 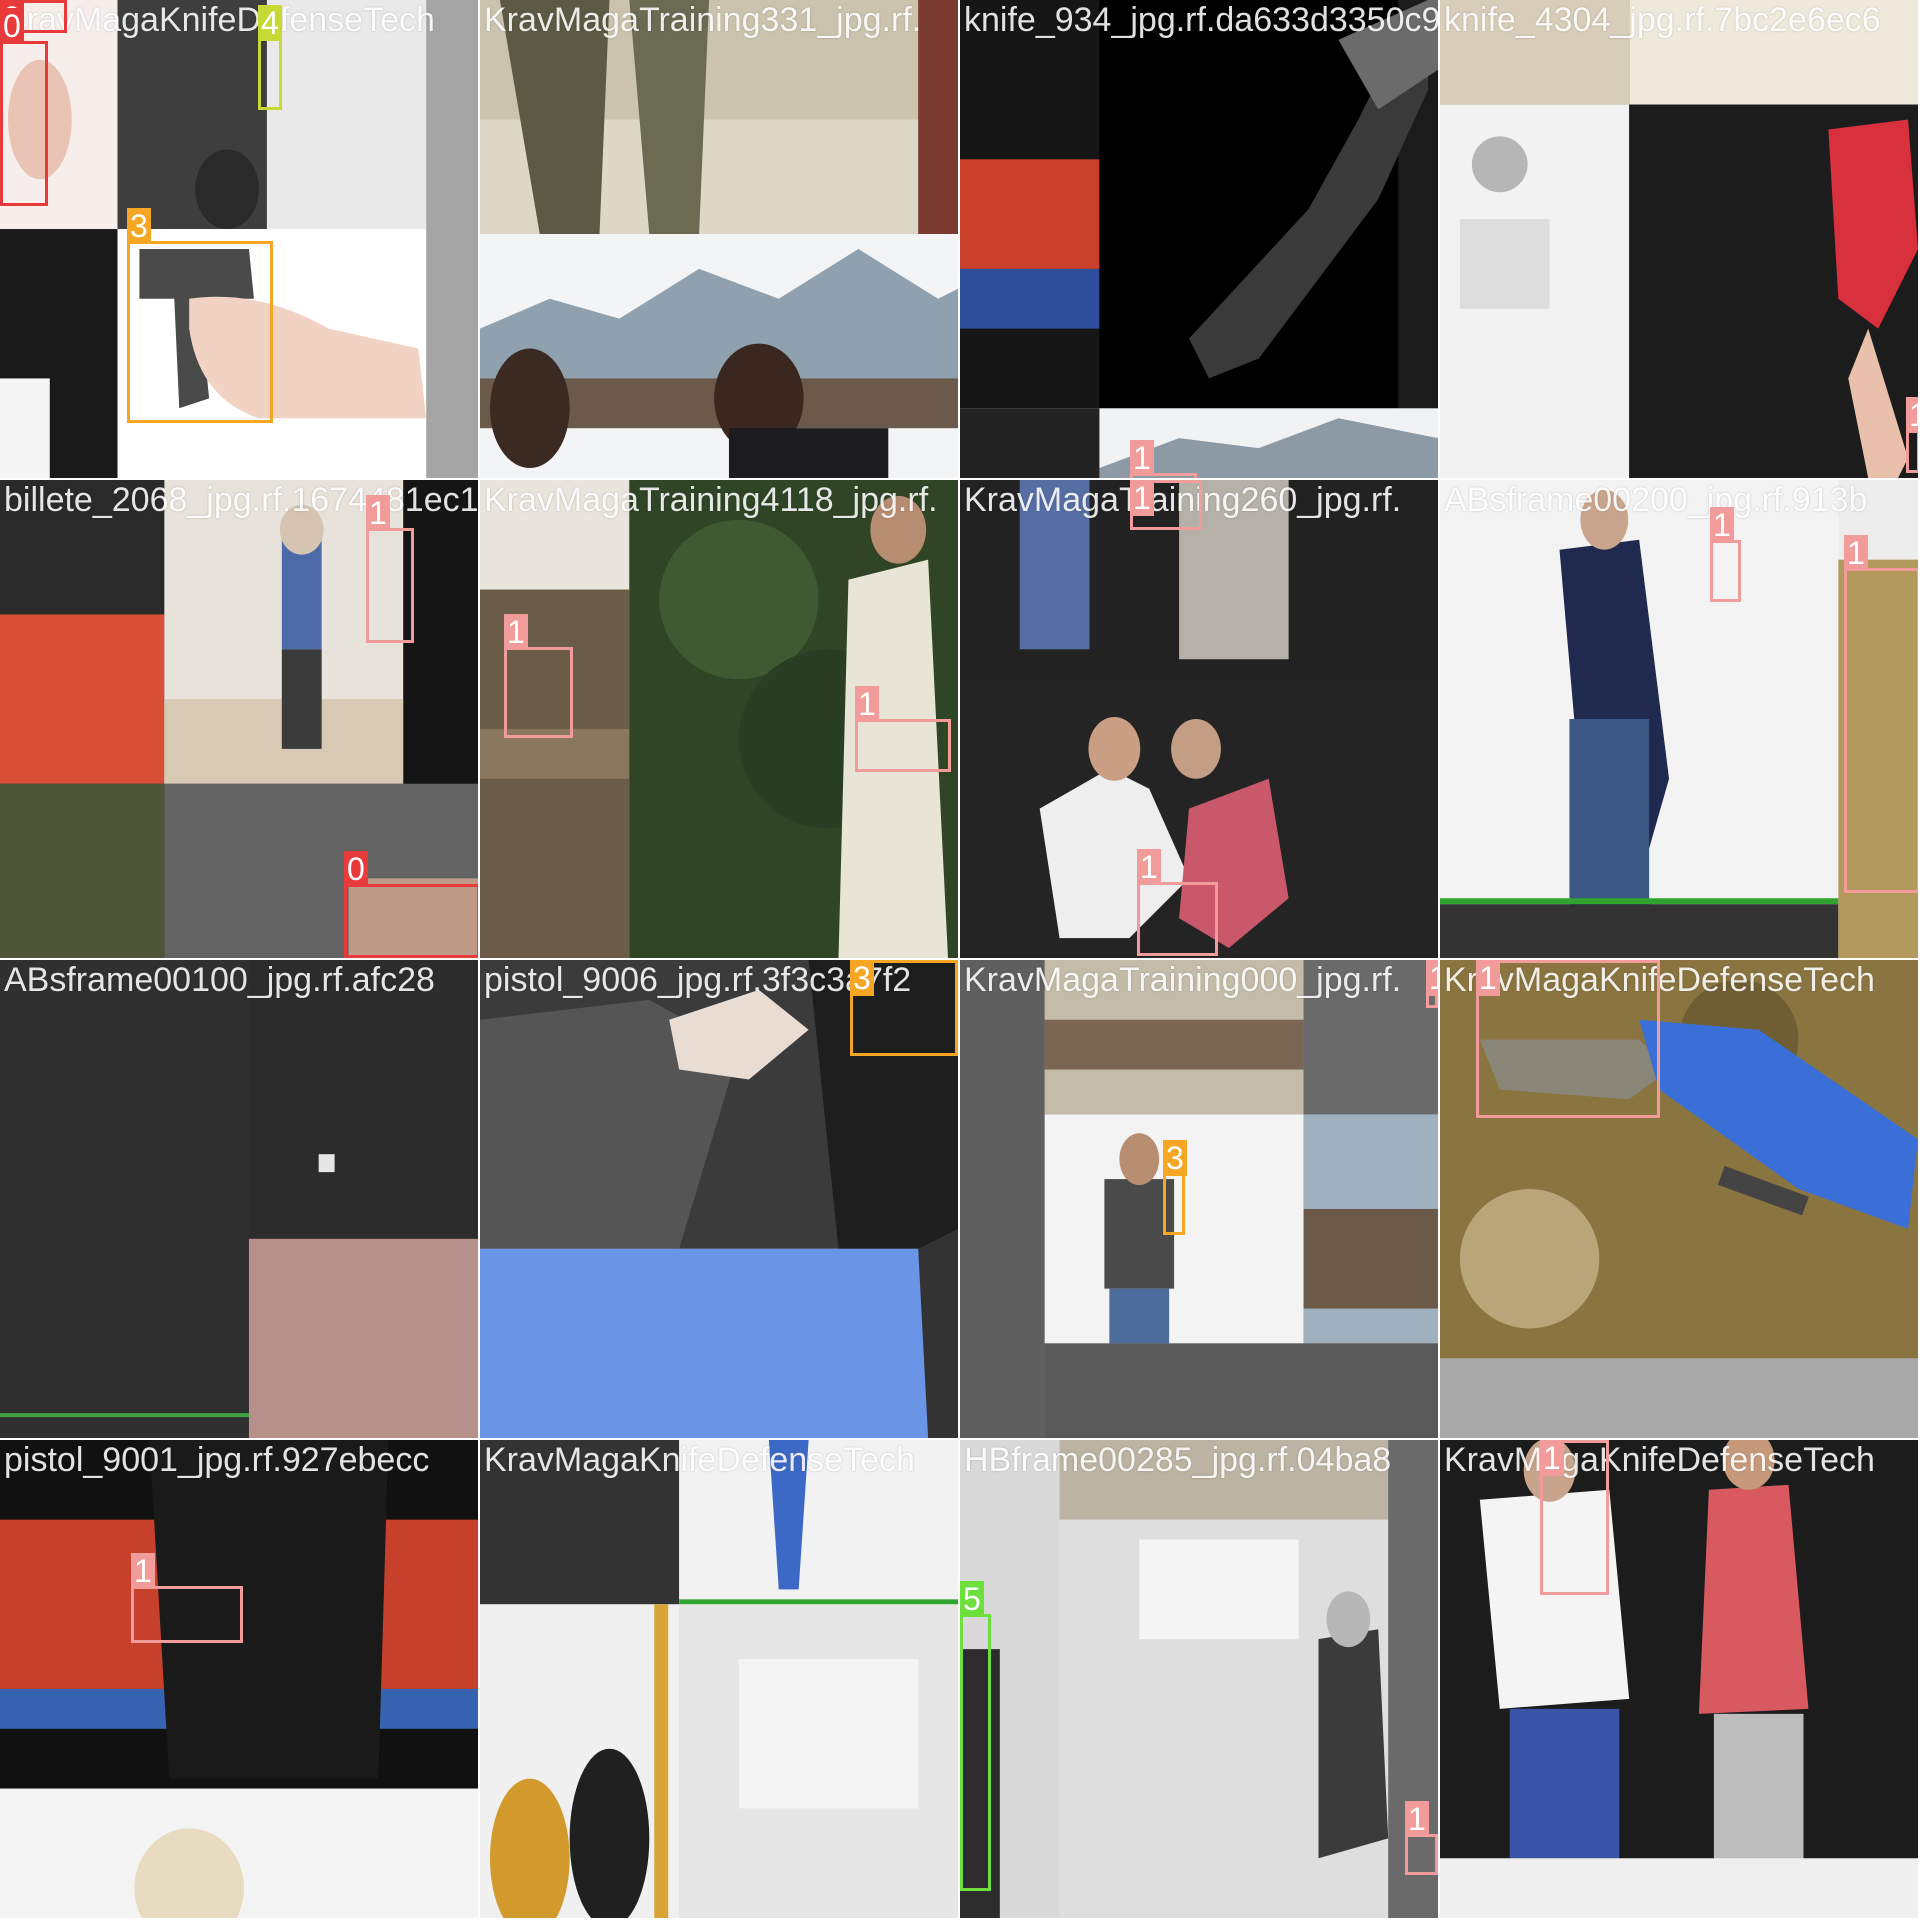 I want to click on tile-knife-4304: knife_4304_jpg.rf.7bc2e6ec6 1, so click(x=1680, y=240).